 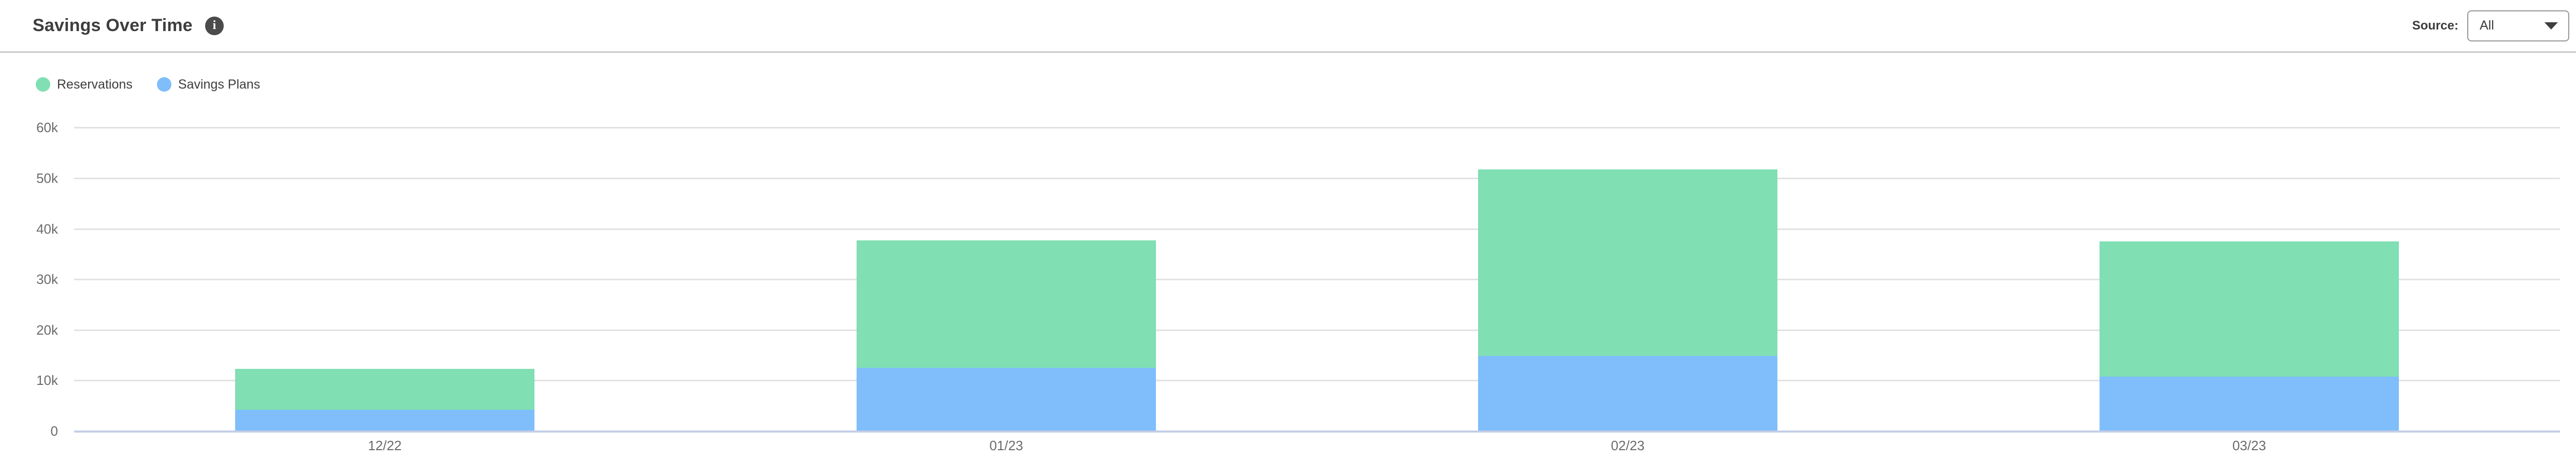 What do you see at coordinates (47, 330) in the screenshot?
I see `y-axis-tick-label: 20k` at bounding box center [47, 330].